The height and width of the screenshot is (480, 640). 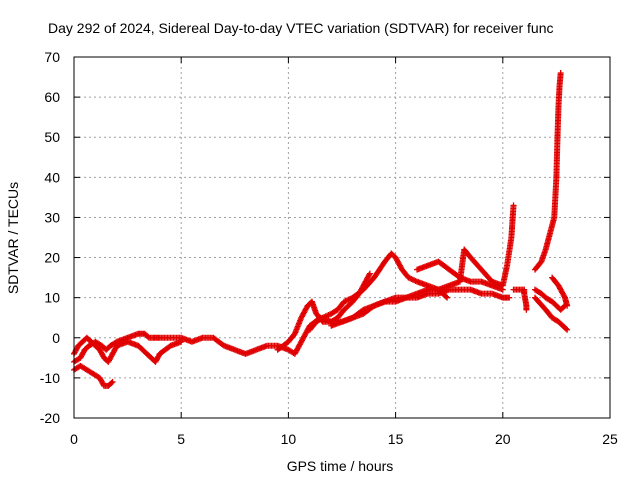 I want to click on y-tick-label: 50, so click(x=52, y=137).